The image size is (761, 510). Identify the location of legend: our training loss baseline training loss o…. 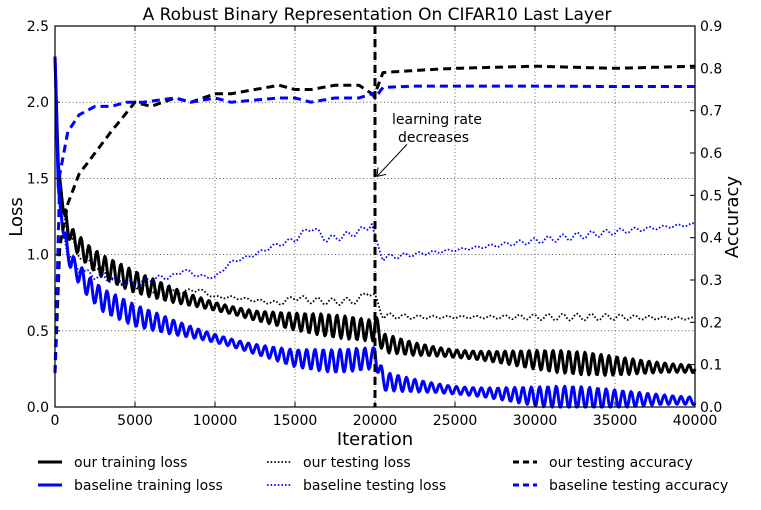
(383, 474).